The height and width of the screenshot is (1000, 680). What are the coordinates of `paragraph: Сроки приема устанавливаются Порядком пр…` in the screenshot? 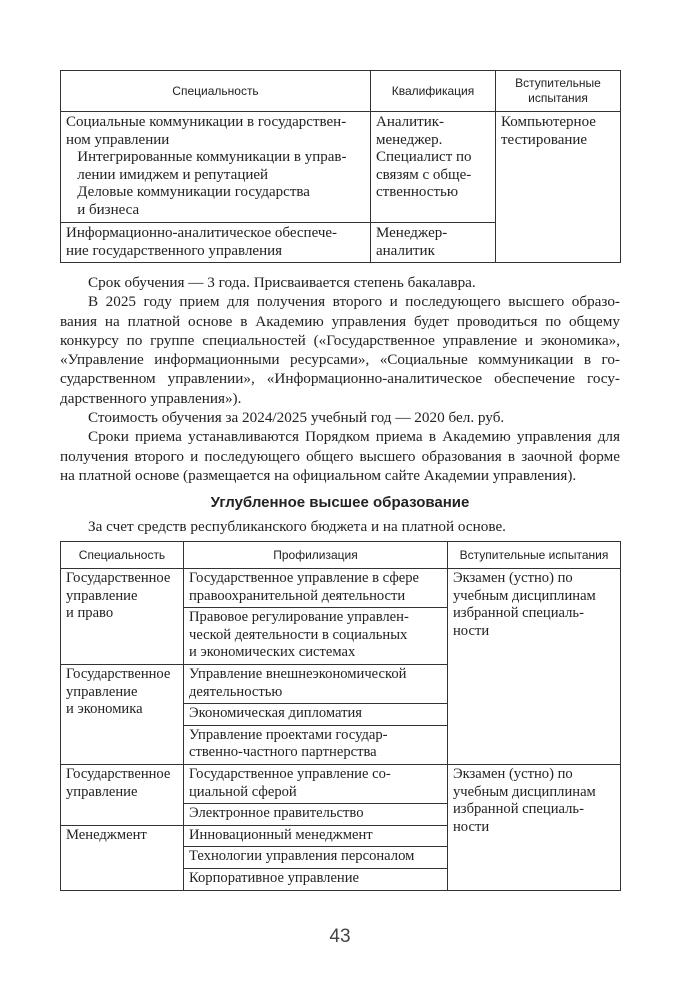 It's located at (340, 456).